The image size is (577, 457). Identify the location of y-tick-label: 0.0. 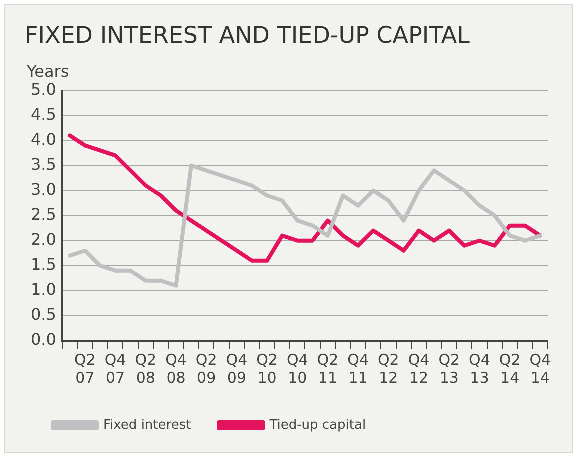
(43, 340).